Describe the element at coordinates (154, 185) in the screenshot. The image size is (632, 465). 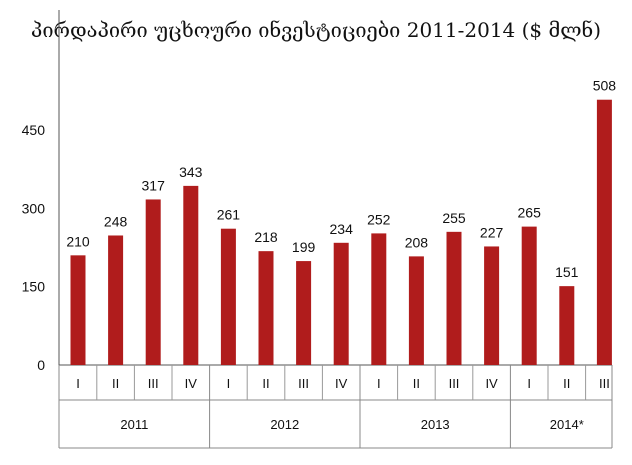
I see `data-label: 317` at that location.